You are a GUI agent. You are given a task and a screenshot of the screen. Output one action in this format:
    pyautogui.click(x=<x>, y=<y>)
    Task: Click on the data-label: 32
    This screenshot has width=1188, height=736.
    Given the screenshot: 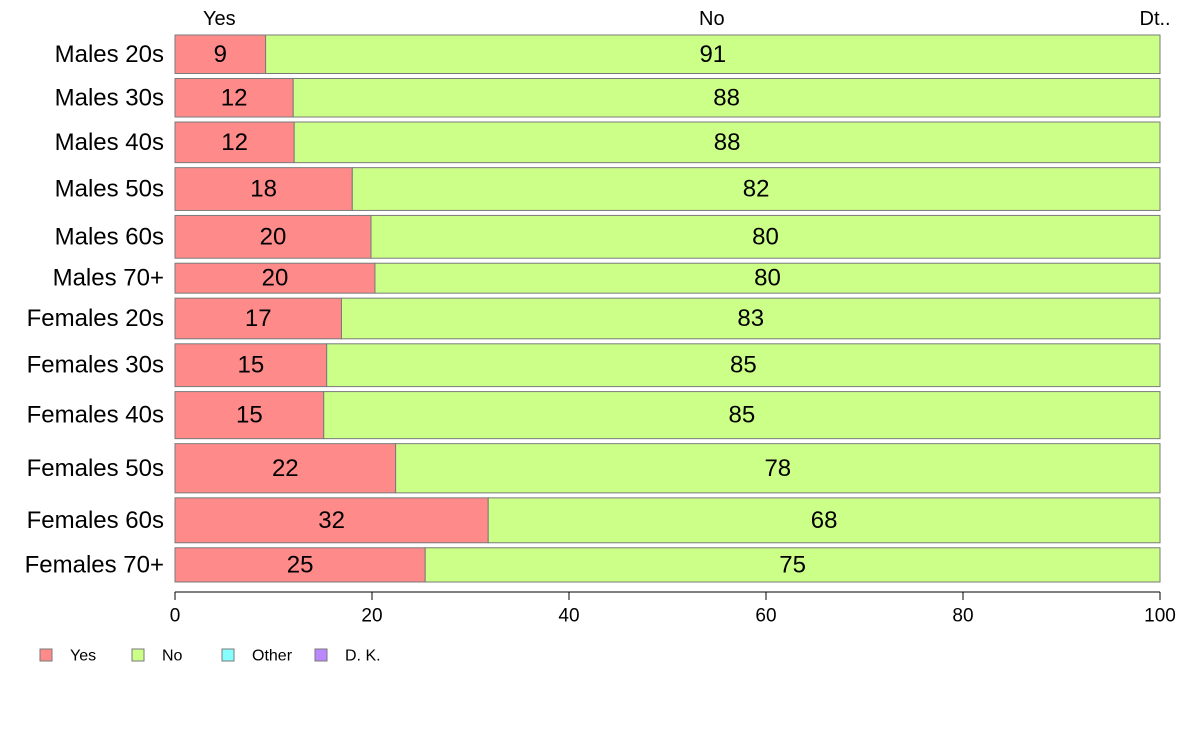 What is the action you would take?
    pyautogui.click(x=331, y=520)
    